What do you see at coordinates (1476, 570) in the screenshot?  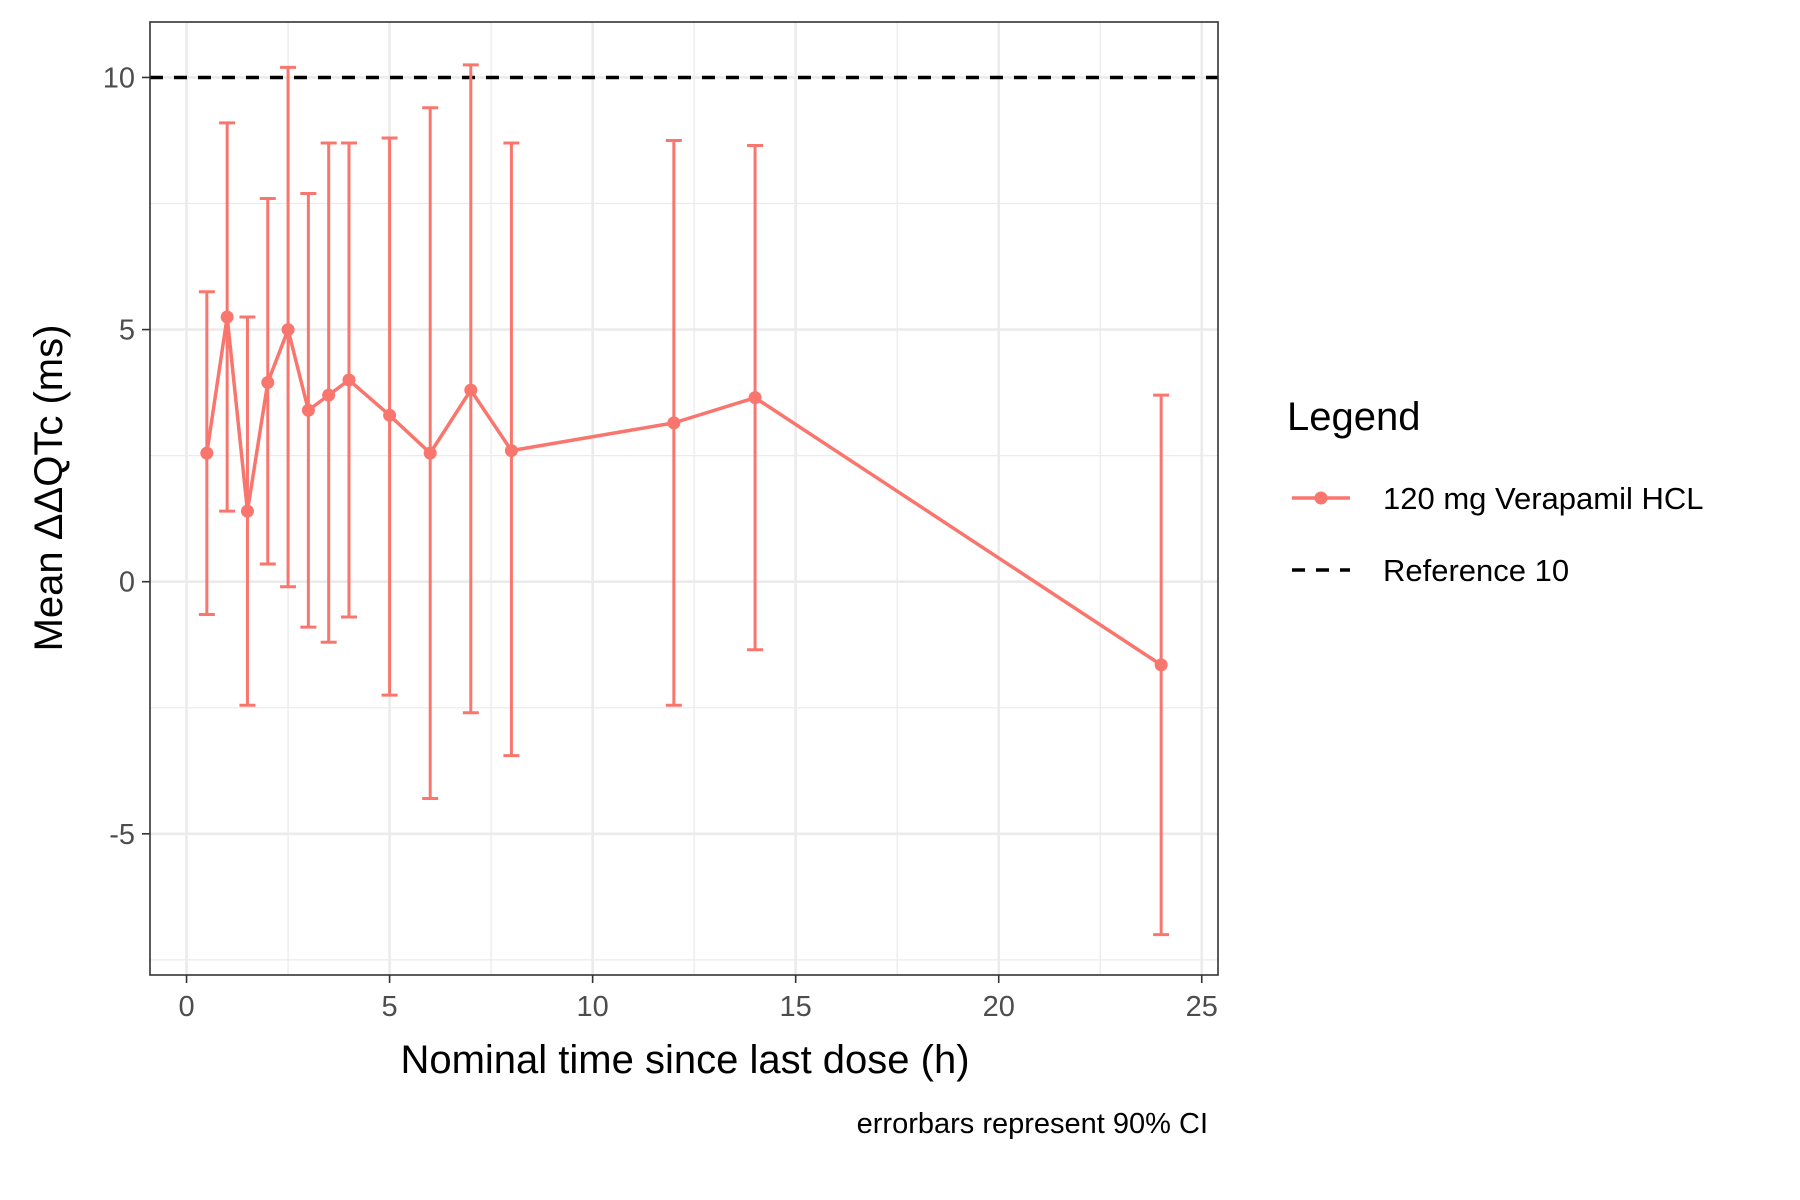 I see `legend-entry-reference: Reference 10` at bounding box center [1476, 570].